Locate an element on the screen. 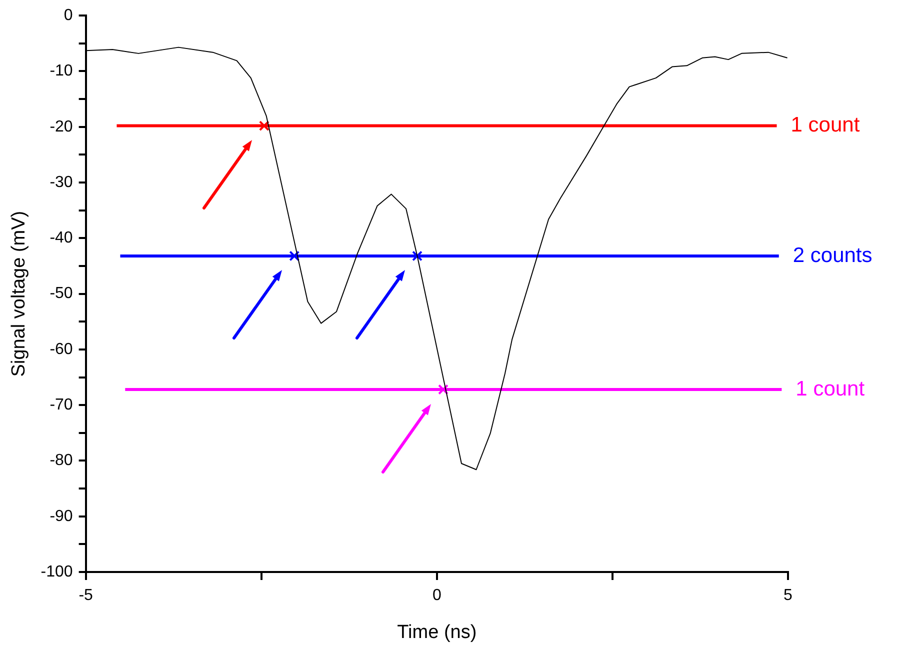 Image resolution: width=900 pixels, height=652 pixels. y-tick-label: -60 is located at coordinates (61, 349).